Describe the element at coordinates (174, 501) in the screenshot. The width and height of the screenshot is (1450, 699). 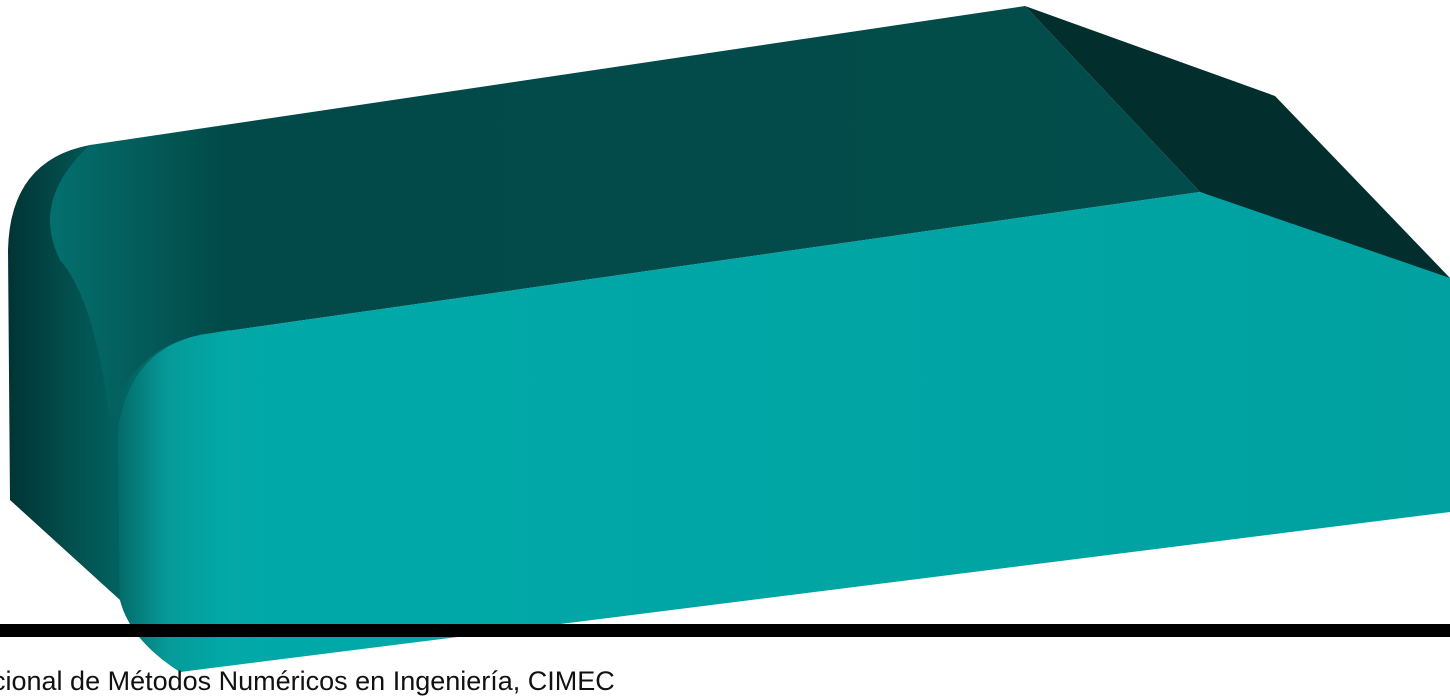
I see `block-front-curve` at that location.